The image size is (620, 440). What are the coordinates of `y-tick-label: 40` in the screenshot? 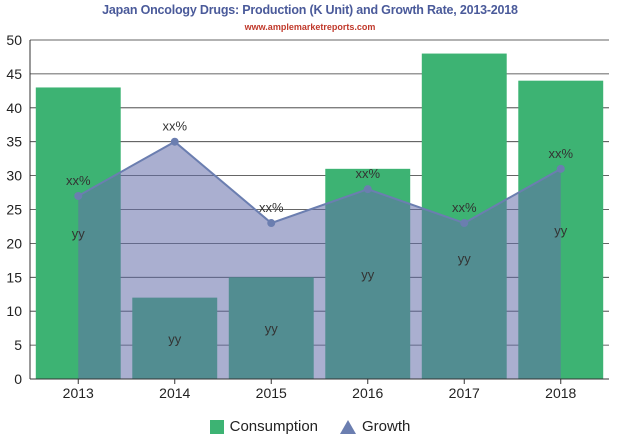 It's located at (14, 108).